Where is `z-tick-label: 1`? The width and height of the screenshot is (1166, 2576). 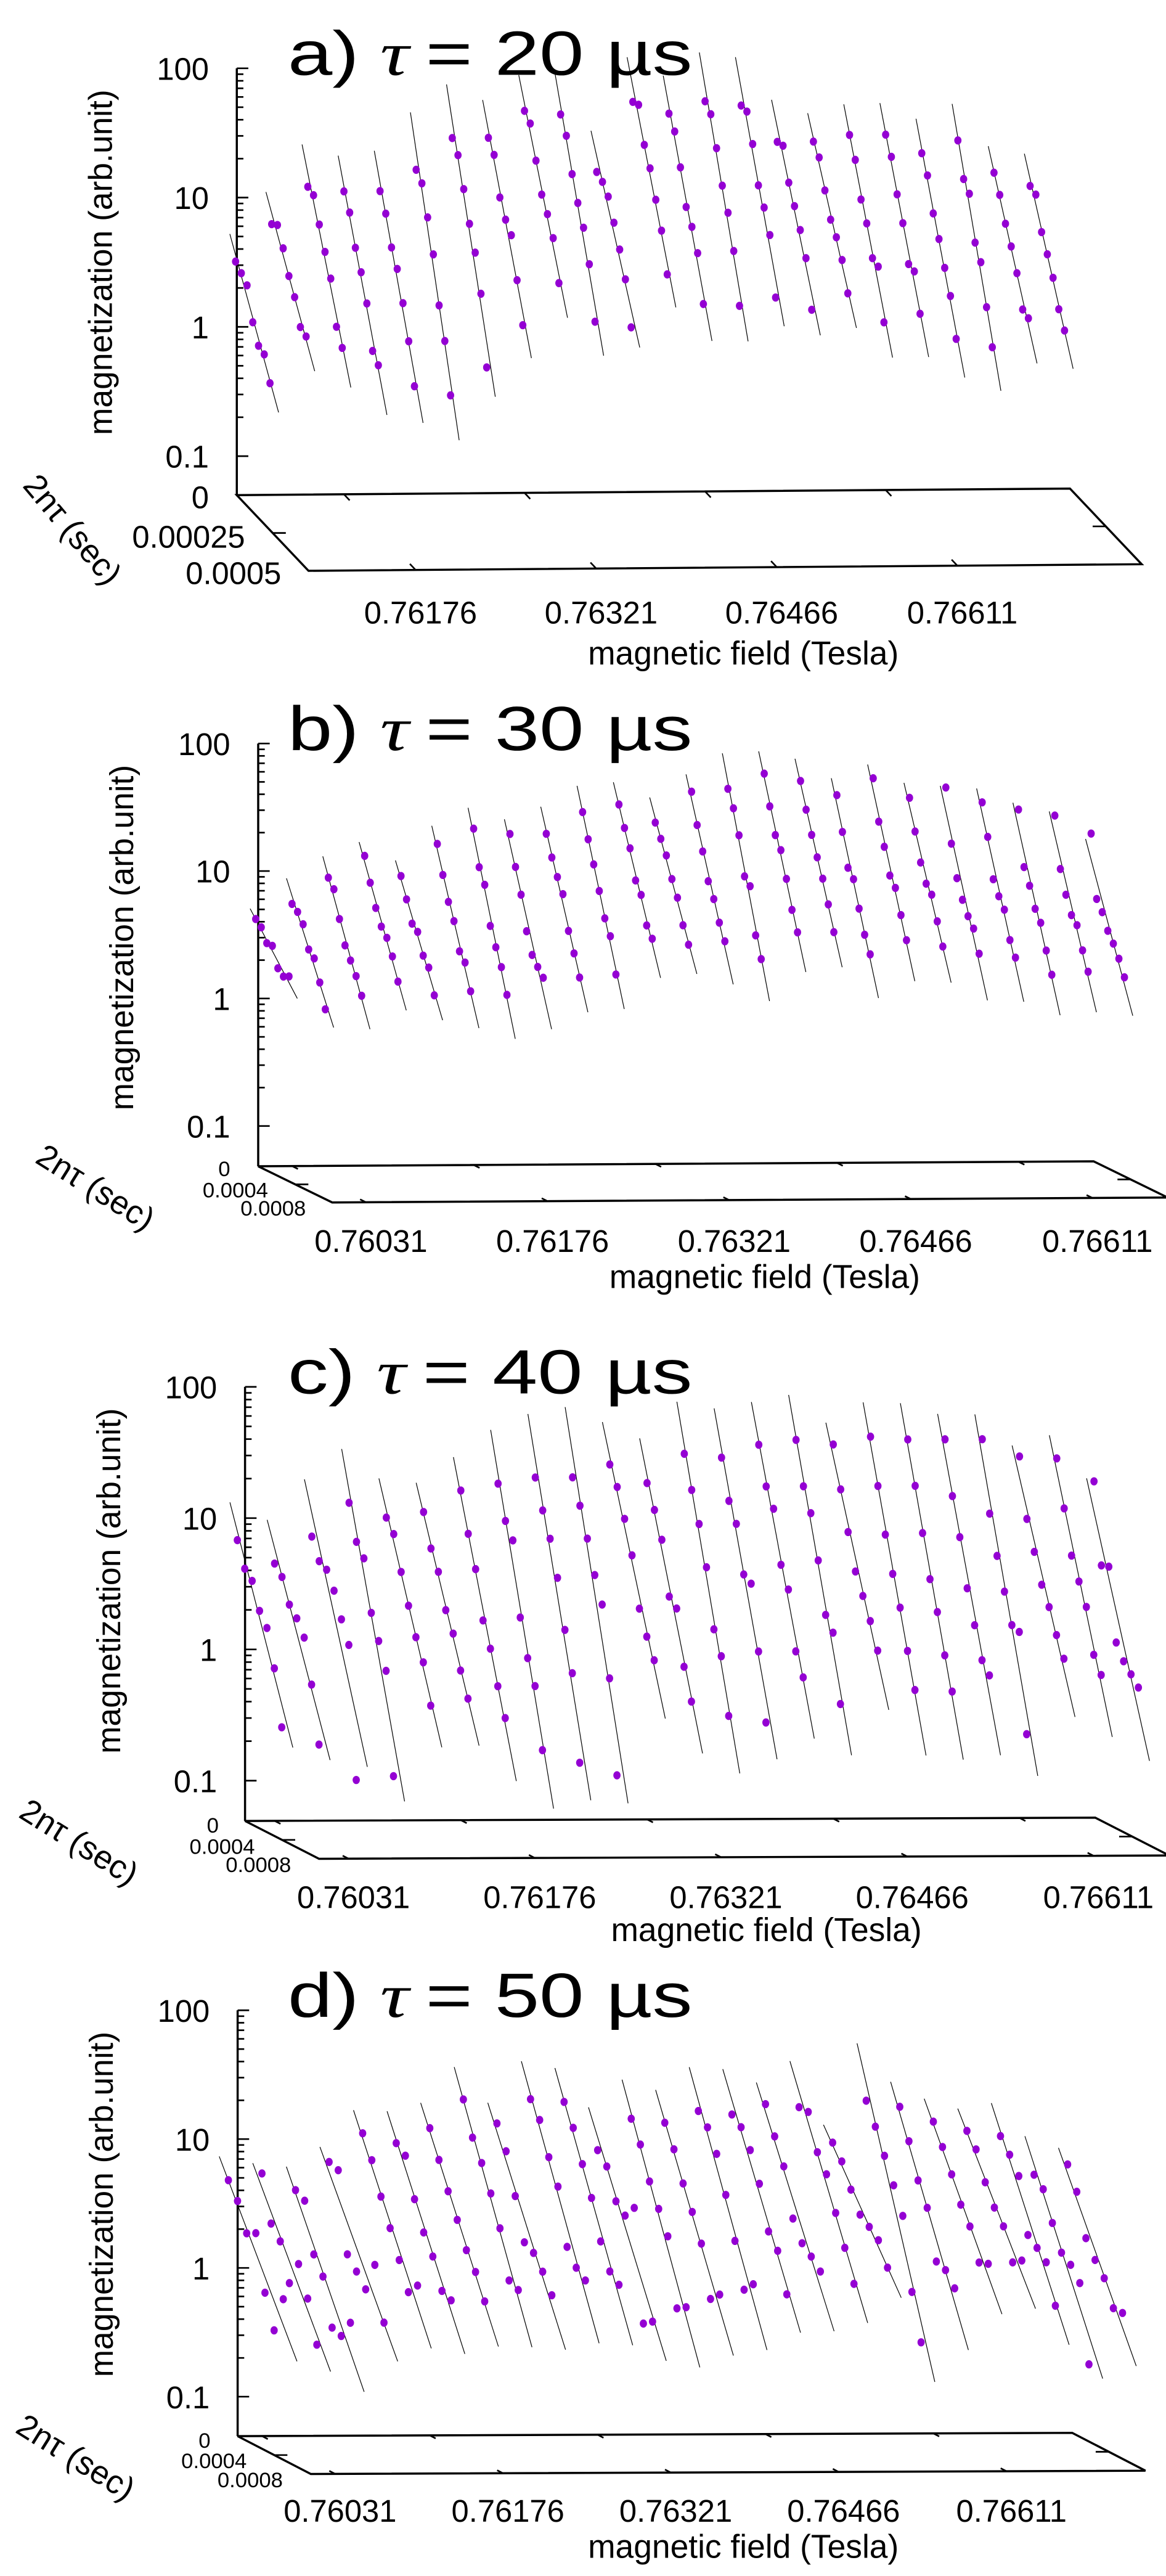
z-tick-label: 1 is located at coordinates (208, 1649).